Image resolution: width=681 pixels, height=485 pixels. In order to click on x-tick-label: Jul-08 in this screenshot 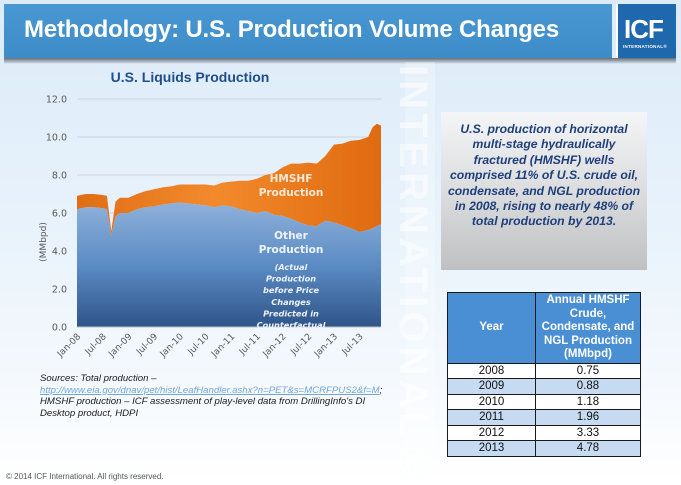, I will do `click(96, 345)`.